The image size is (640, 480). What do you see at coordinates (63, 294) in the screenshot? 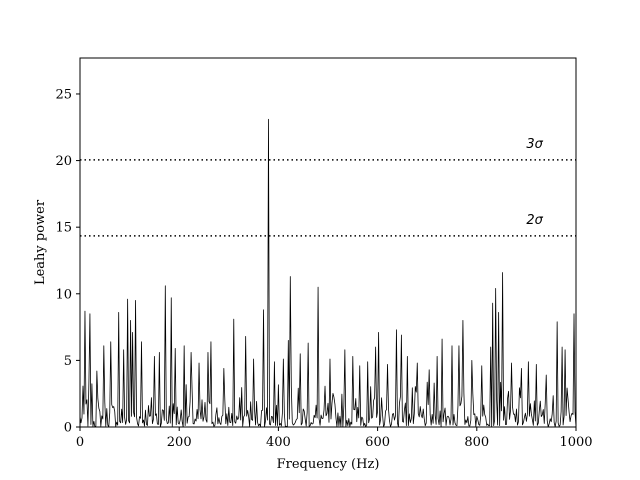
I see `y-tick-label: 10` at bounding box center [63, 294].